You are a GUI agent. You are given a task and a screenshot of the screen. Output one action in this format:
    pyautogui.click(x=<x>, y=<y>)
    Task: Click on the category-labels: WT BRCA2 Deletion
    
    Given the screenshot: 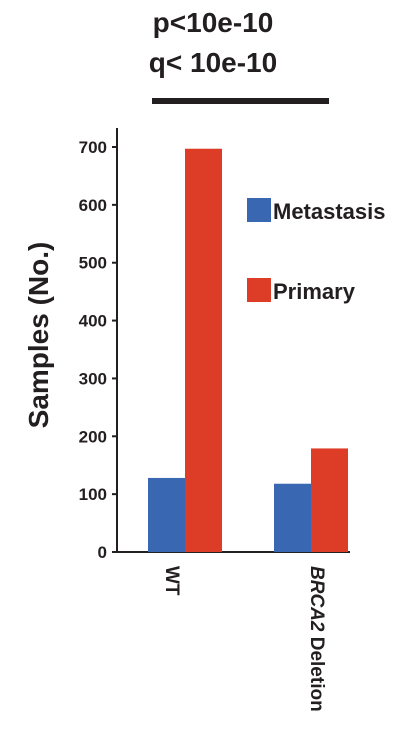 What is the action you would take?
    pyautogui.click(x=244, y=639)
    